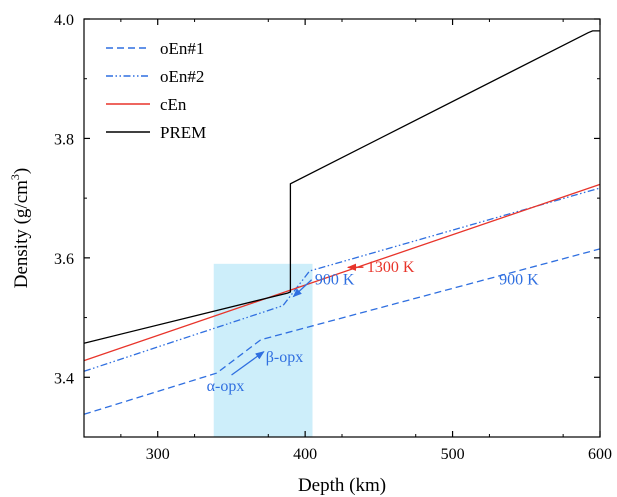 Image resolution: width=617 pixels, height=497 pixels. I want to click on annotation-label: 1300 K, so click(391, 267).